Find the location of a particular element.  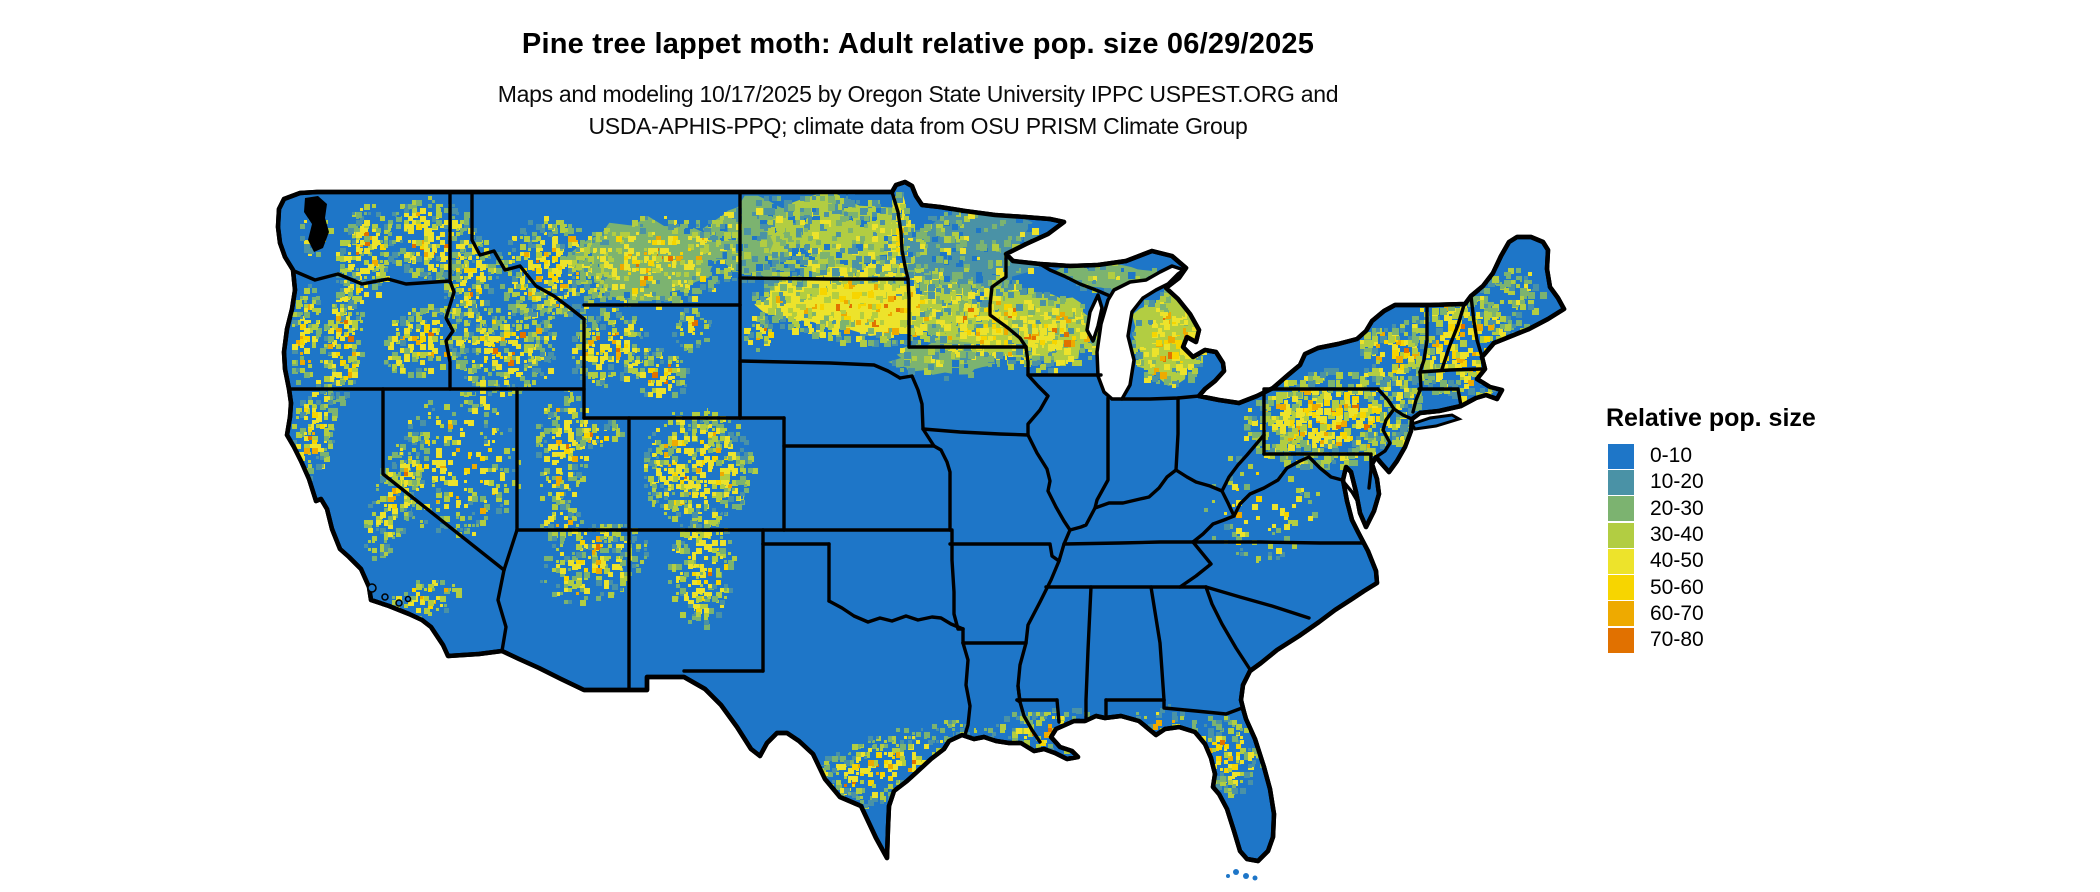

legend-rows: 0-10 10-20 20-30 30-40 40-50 50-60 60-70 70-80 is located at coordinates (1712, 548).